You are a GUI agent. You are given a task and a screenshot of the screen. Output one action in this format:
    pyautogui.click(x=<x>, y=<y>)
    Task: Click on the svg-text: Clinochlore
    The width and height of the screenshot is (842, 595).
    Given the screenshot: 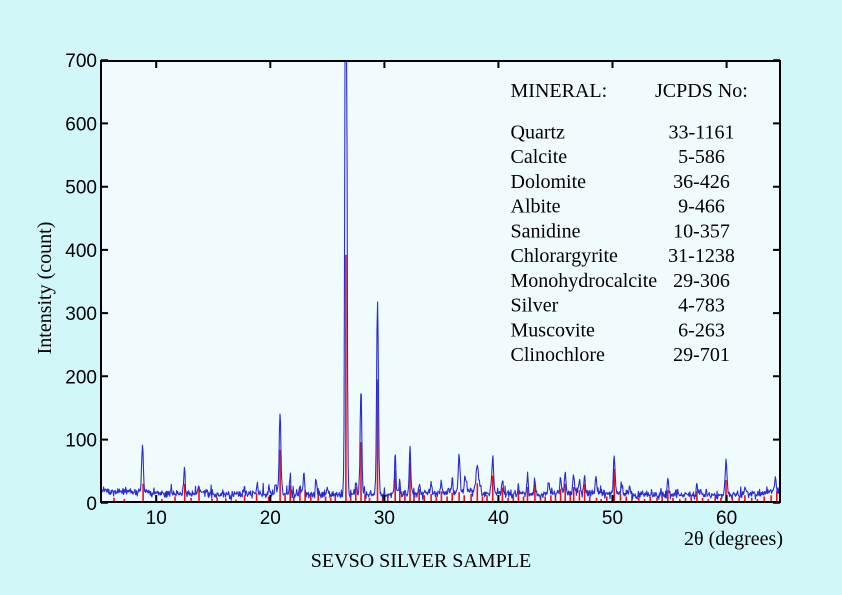 What is the action you would take?
    pyautogui.click(x=558, y=355)
    